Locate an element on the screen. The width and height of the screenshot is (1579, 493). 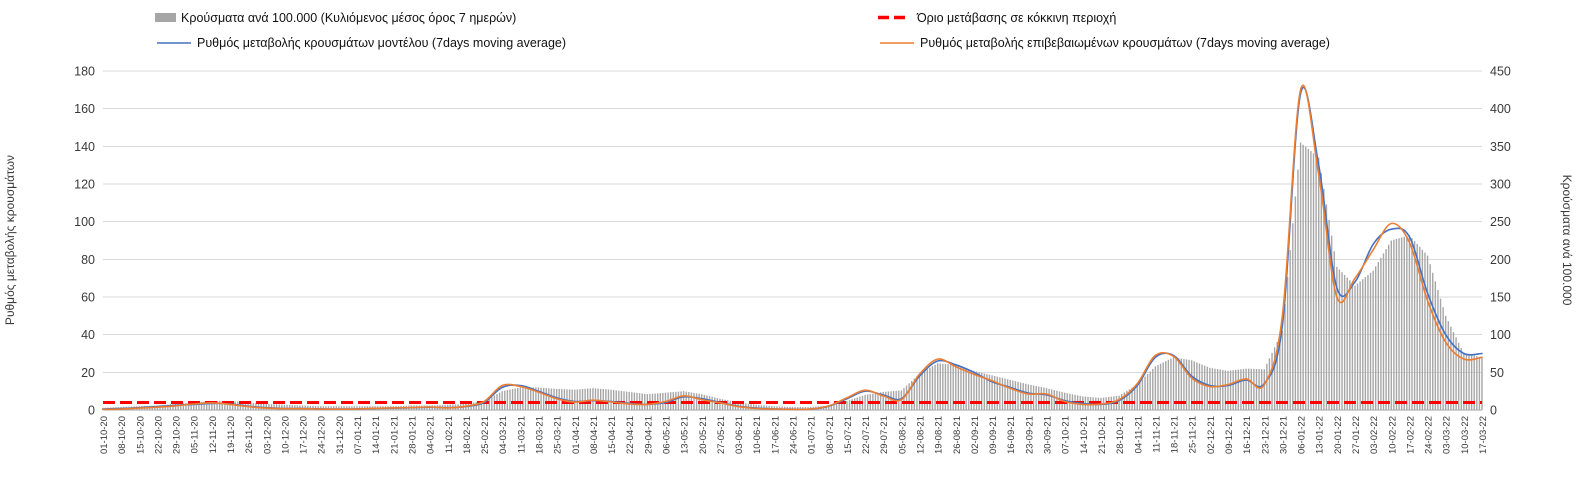
x-axis-tick-label: 31-12-20 is located at coordinates (340, 435).